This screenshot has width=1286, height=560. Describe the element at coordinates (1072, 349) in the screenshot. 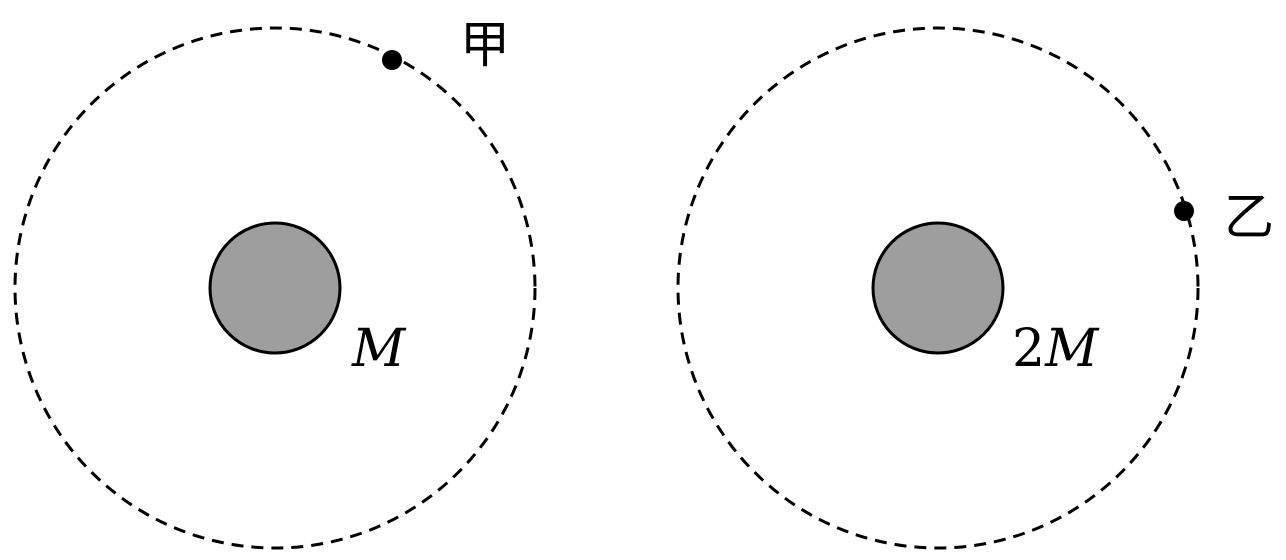

I see `right-planet-mass-symbol: M` at that location.